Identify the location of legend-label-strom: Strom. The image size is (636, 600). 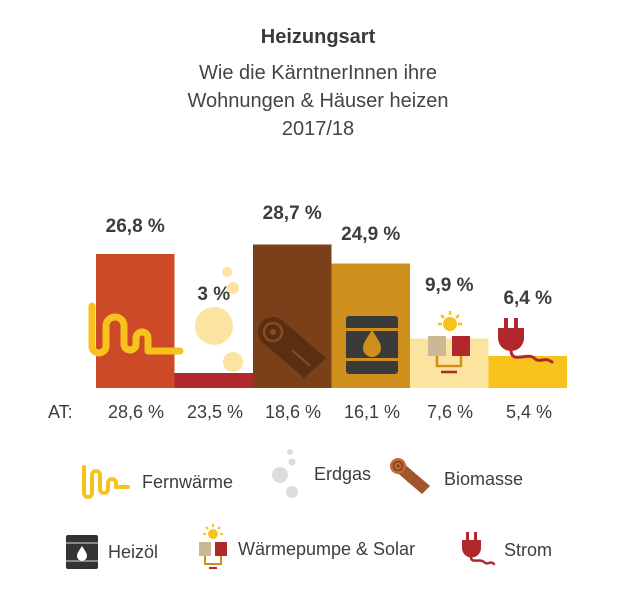
(528, 549).